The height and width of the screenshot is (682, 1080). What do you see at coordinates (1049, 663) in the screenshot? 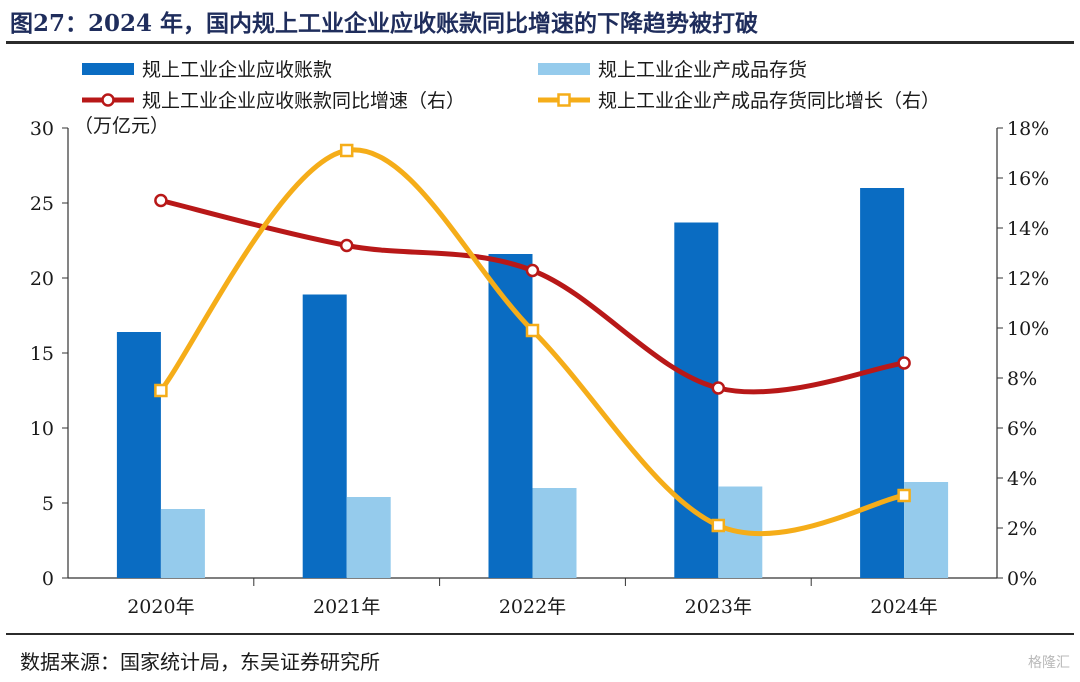
I see `watermark: 格隆汇` at bounding box center [1049, 663].